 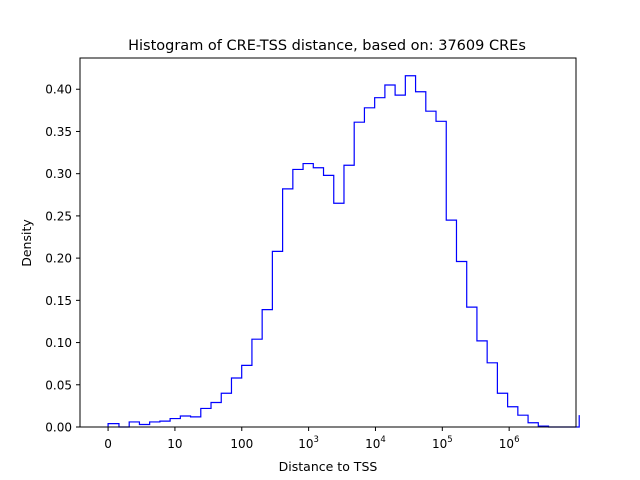 What do you see at coordinates (58, 428) in the screenshot?
I see `y-tick-label: 0.00` at bounding box center [58, 428].